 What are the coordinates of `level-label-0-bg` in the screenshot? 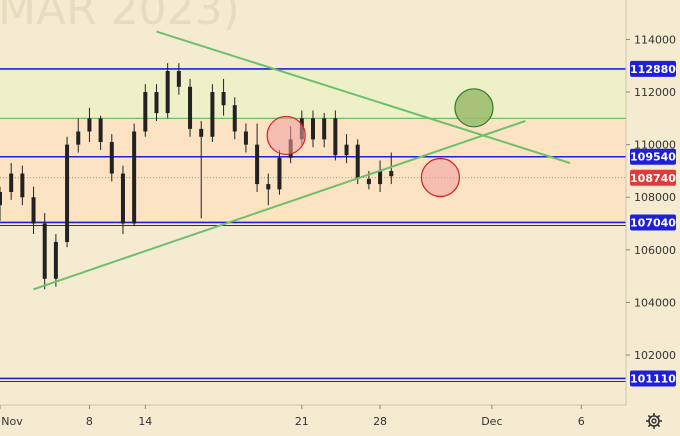 It's located at (653, 68).